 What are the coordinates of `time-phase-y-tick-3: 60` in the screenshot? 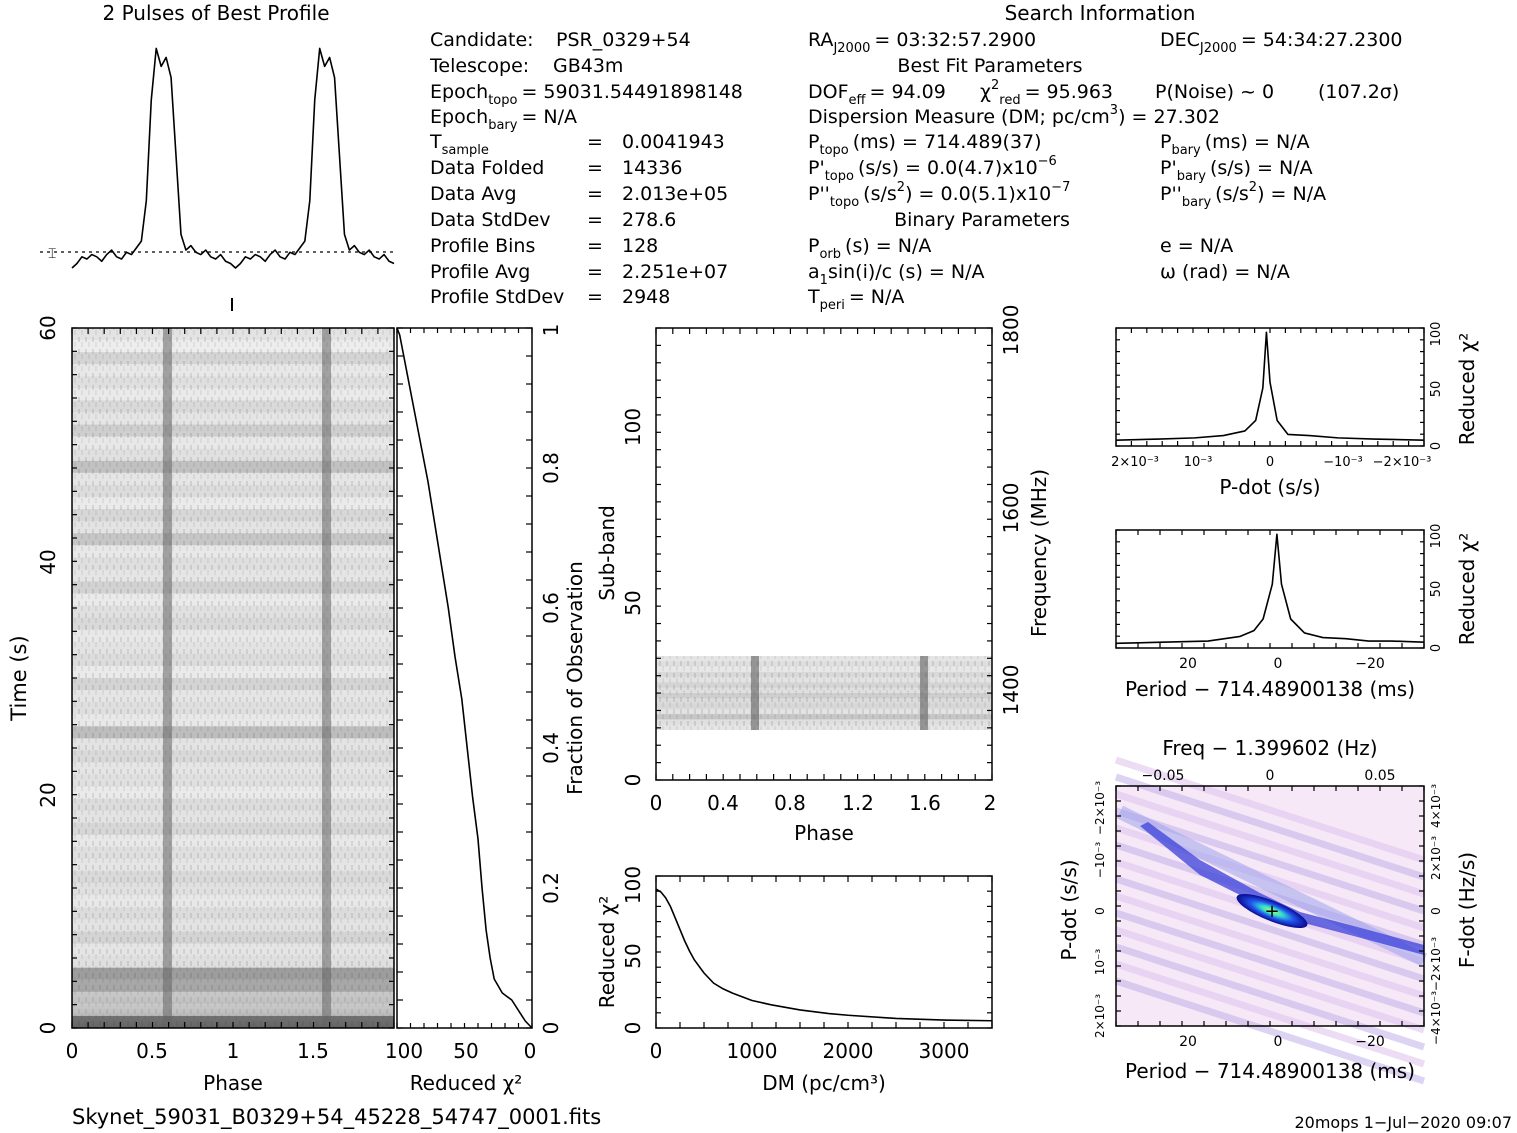 It's located at (48, 327).